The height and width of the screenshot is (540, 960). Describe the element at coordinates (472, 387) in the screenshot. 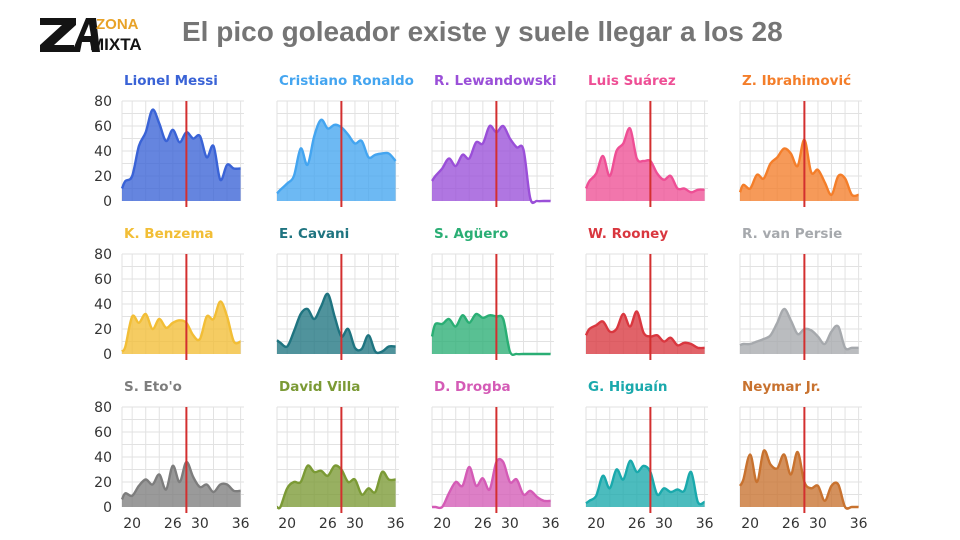

I see `panel-title: D. Drogba` at that location.